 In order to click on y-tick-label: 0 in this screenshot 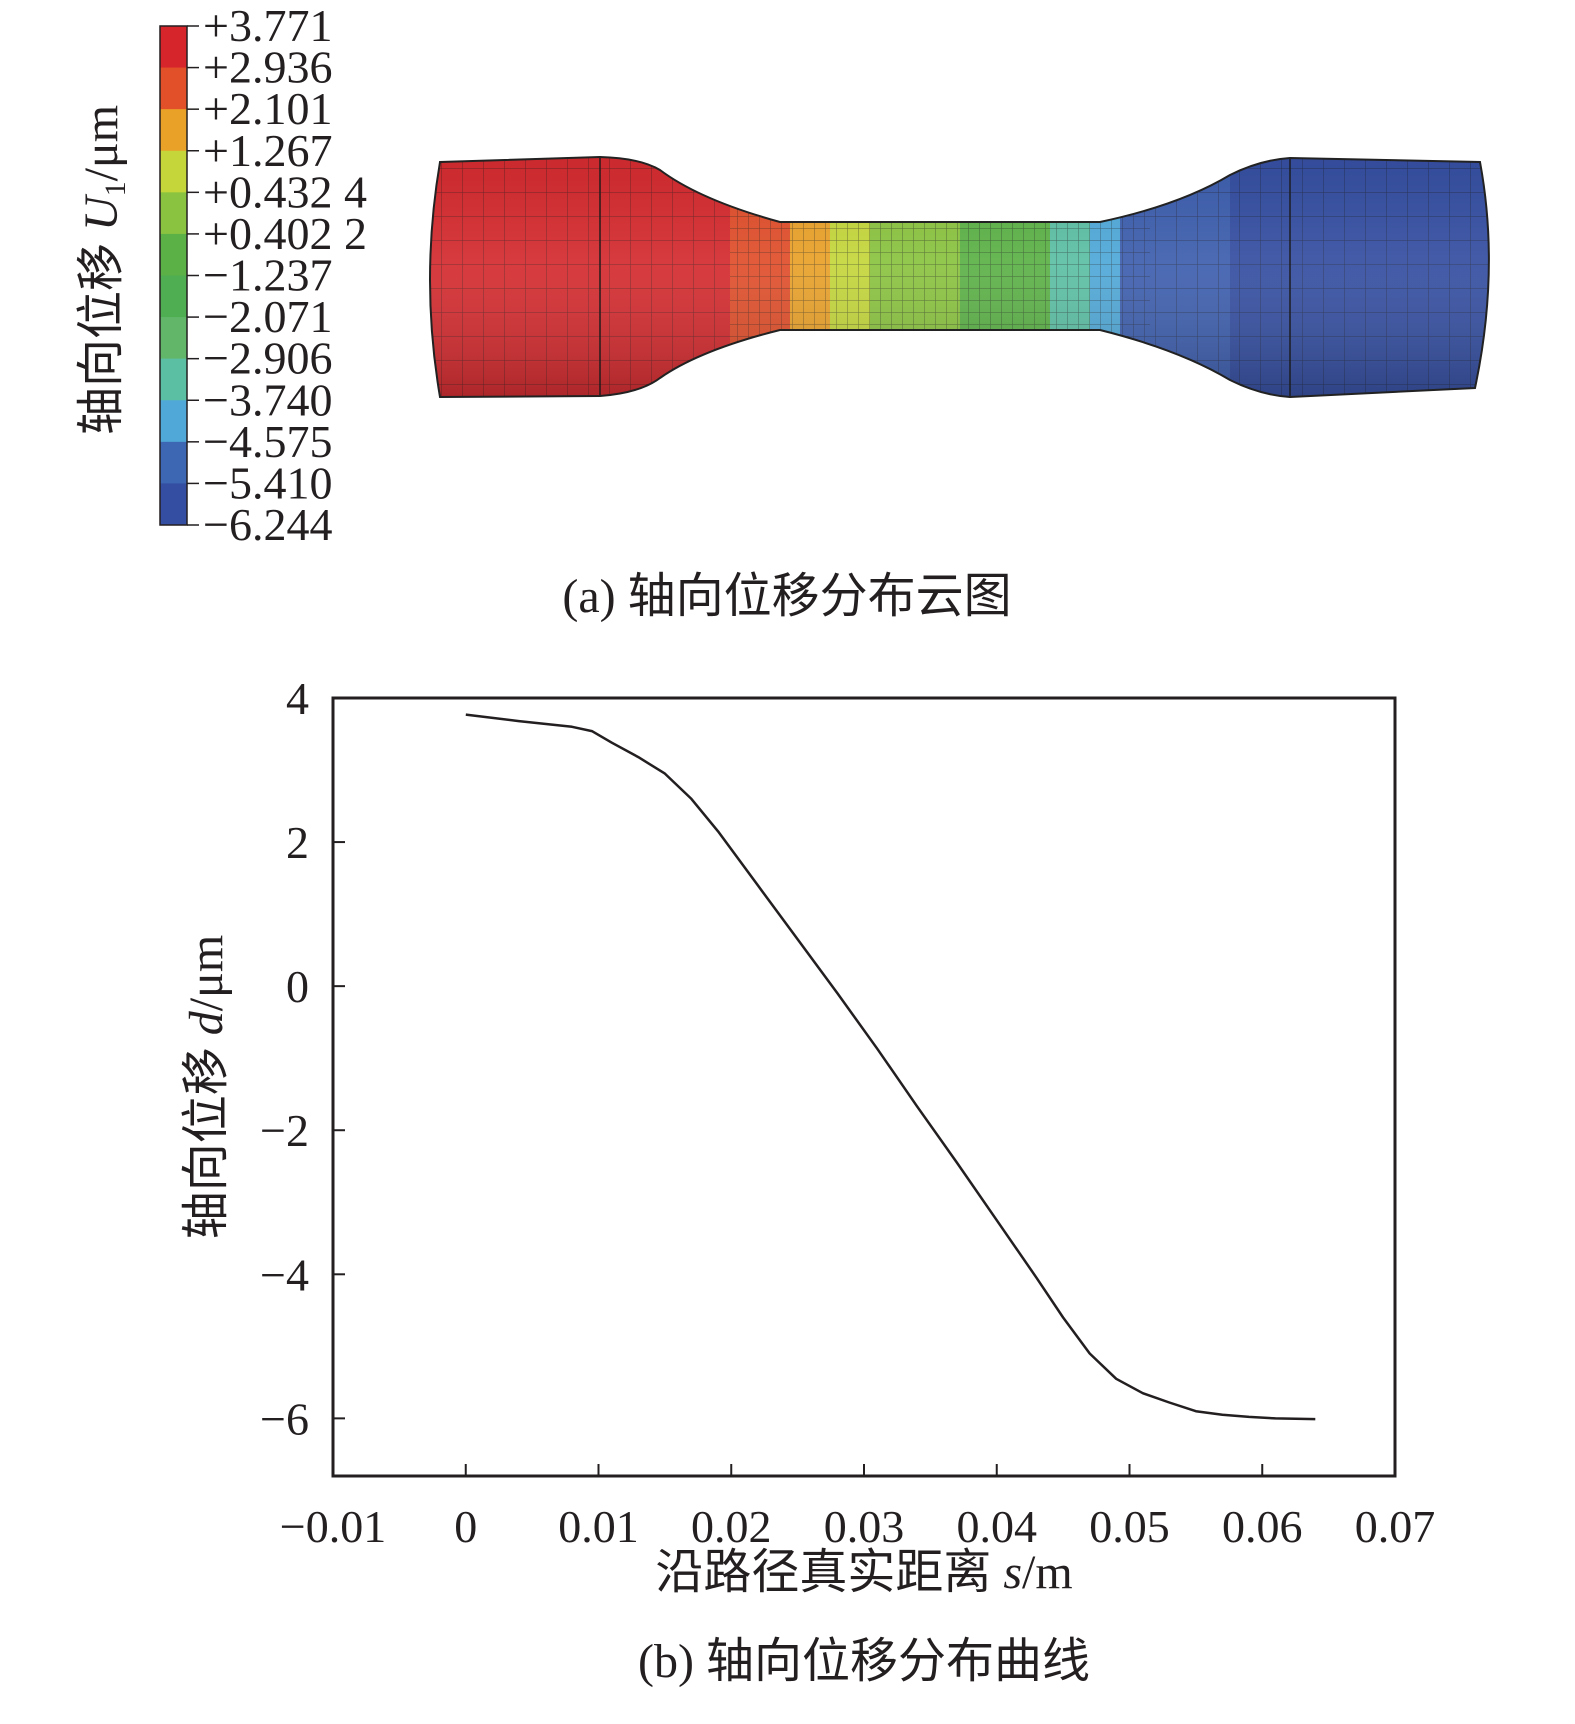, I will do `click(297, 986)`.